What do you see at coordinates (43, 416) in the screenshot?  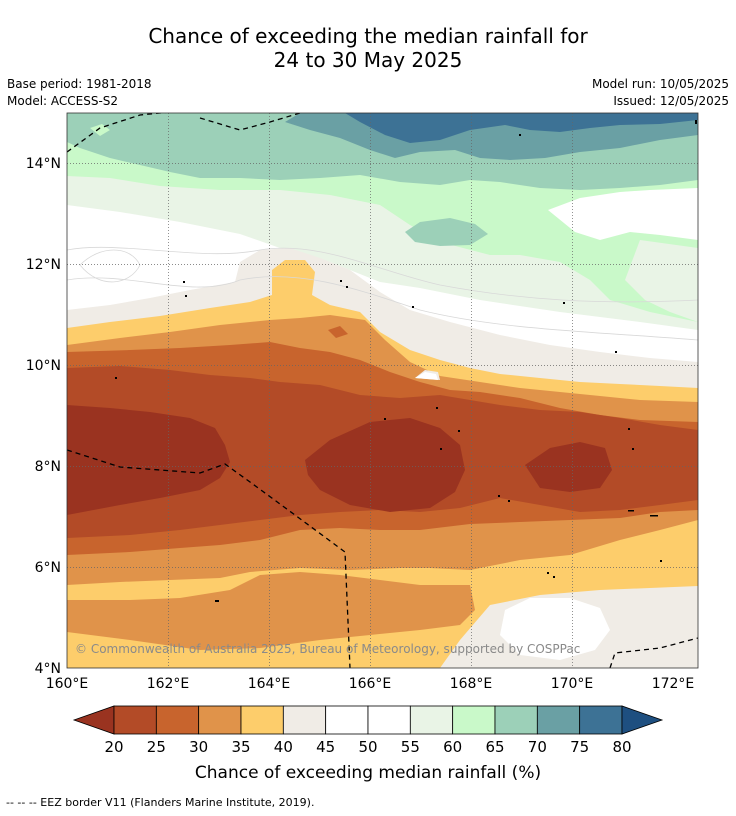 I see `y-axis-ticks: 14°N 12°N 10°N 8°N 6°N 4°N` at bounding box center [43, 416].